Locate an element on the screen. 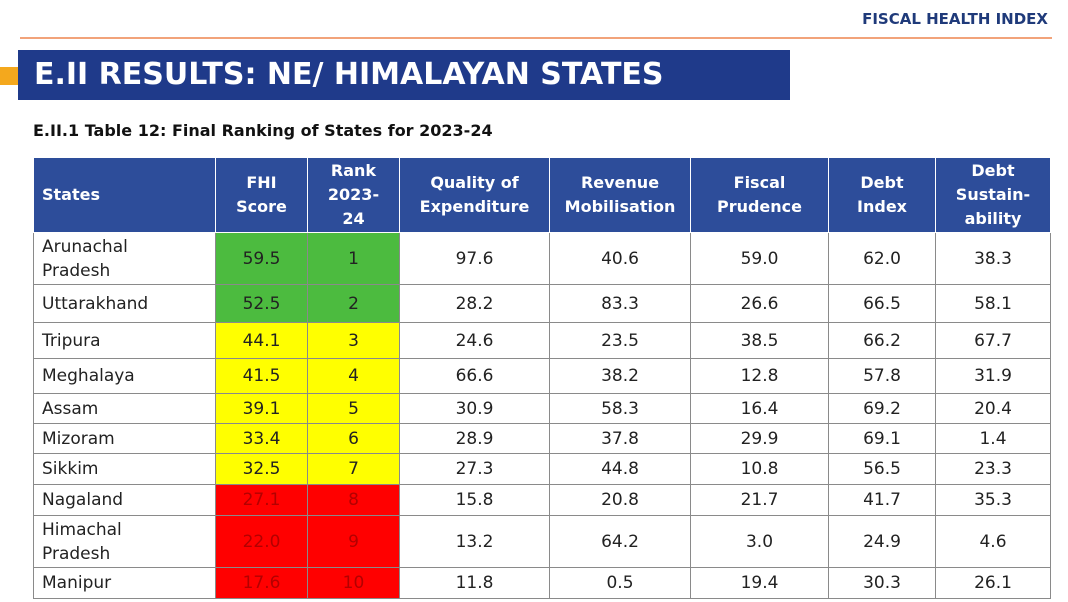  cell: 37.8 is located at coordinates (620, 438).